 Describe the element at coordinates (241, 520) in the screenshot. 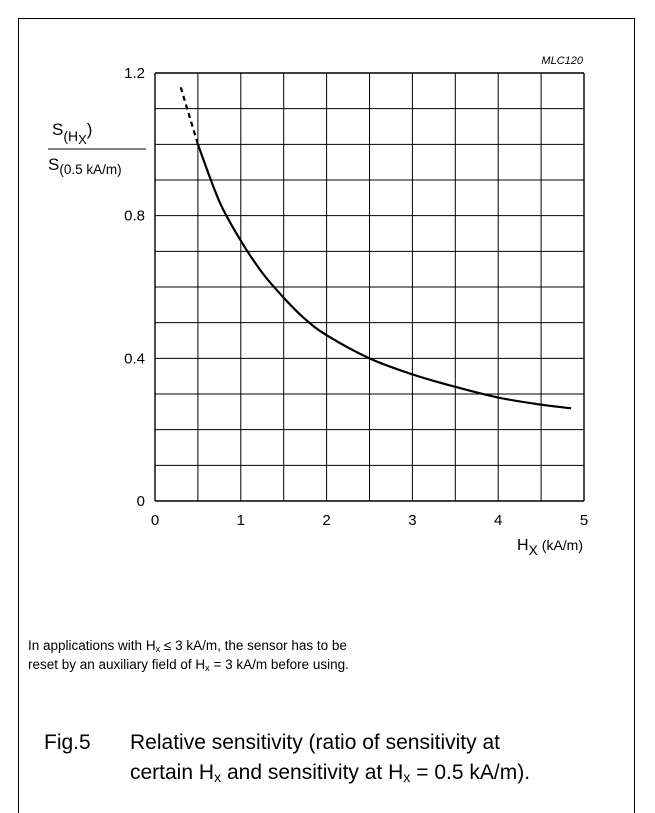

I see `x-tick-label: 1` at that location.